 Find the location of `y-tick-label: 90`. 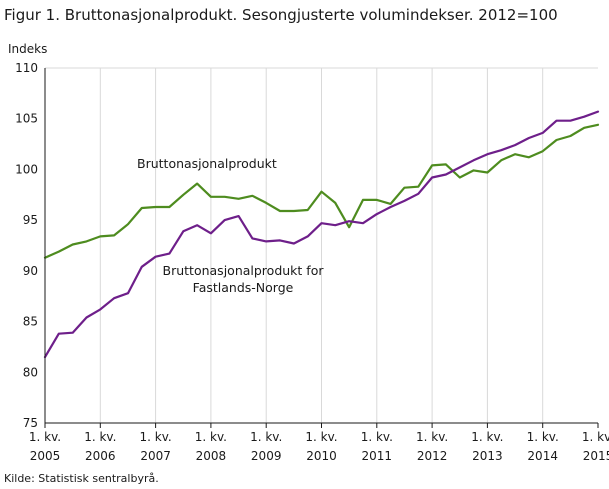

y-tick-label: 90 is located at coordinates (30, 271).